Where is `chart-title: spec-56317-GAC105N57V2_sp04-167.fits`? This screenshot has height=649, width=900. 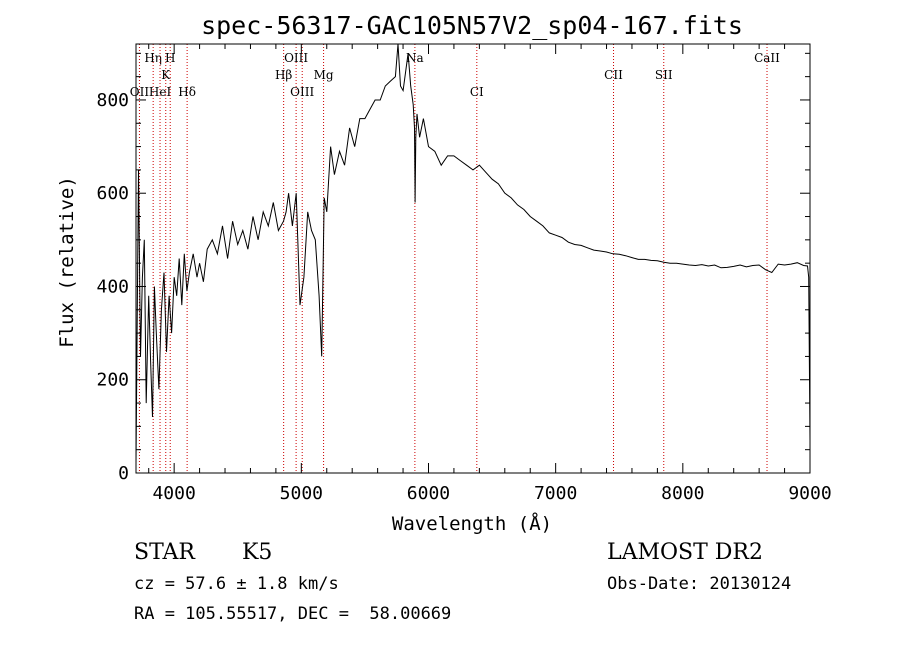 chart-title: spec-56317-GAC105N57V2_sp04-167.fits is located at coordinates (472, 25).